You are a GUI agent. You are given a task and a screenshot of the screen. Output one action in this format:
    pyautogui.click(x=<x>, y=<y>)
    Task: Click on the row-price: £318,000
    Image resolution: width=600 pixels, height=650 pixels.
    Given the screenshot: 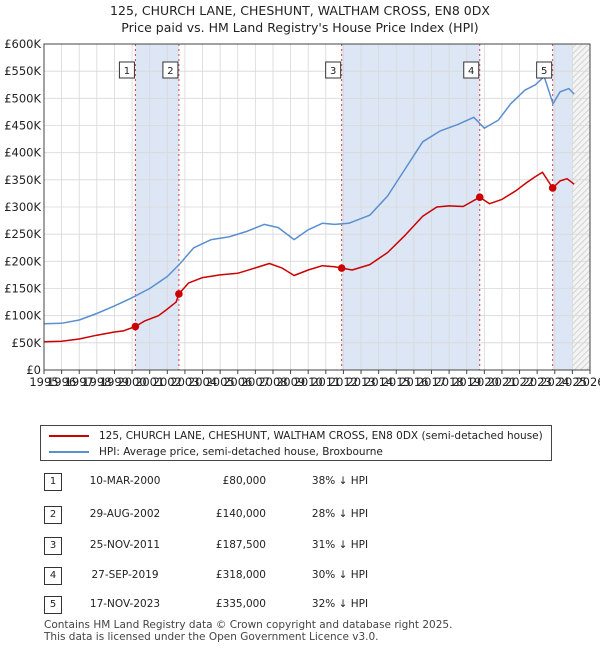 What is the action you would take?
    pyautogui.click(x=240, y=575)
    